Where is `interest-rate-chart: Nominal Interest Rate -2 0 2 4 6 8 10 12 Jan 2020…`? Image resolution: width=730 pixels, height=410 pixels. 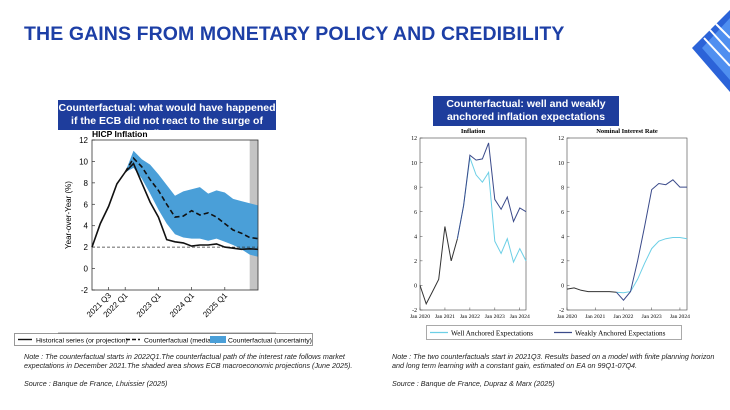 interest-rate-chart: Nominal Interest Rate -2 0 2 4 6 8 10 12 Jan 2020… is located at coordinates (623, 224).